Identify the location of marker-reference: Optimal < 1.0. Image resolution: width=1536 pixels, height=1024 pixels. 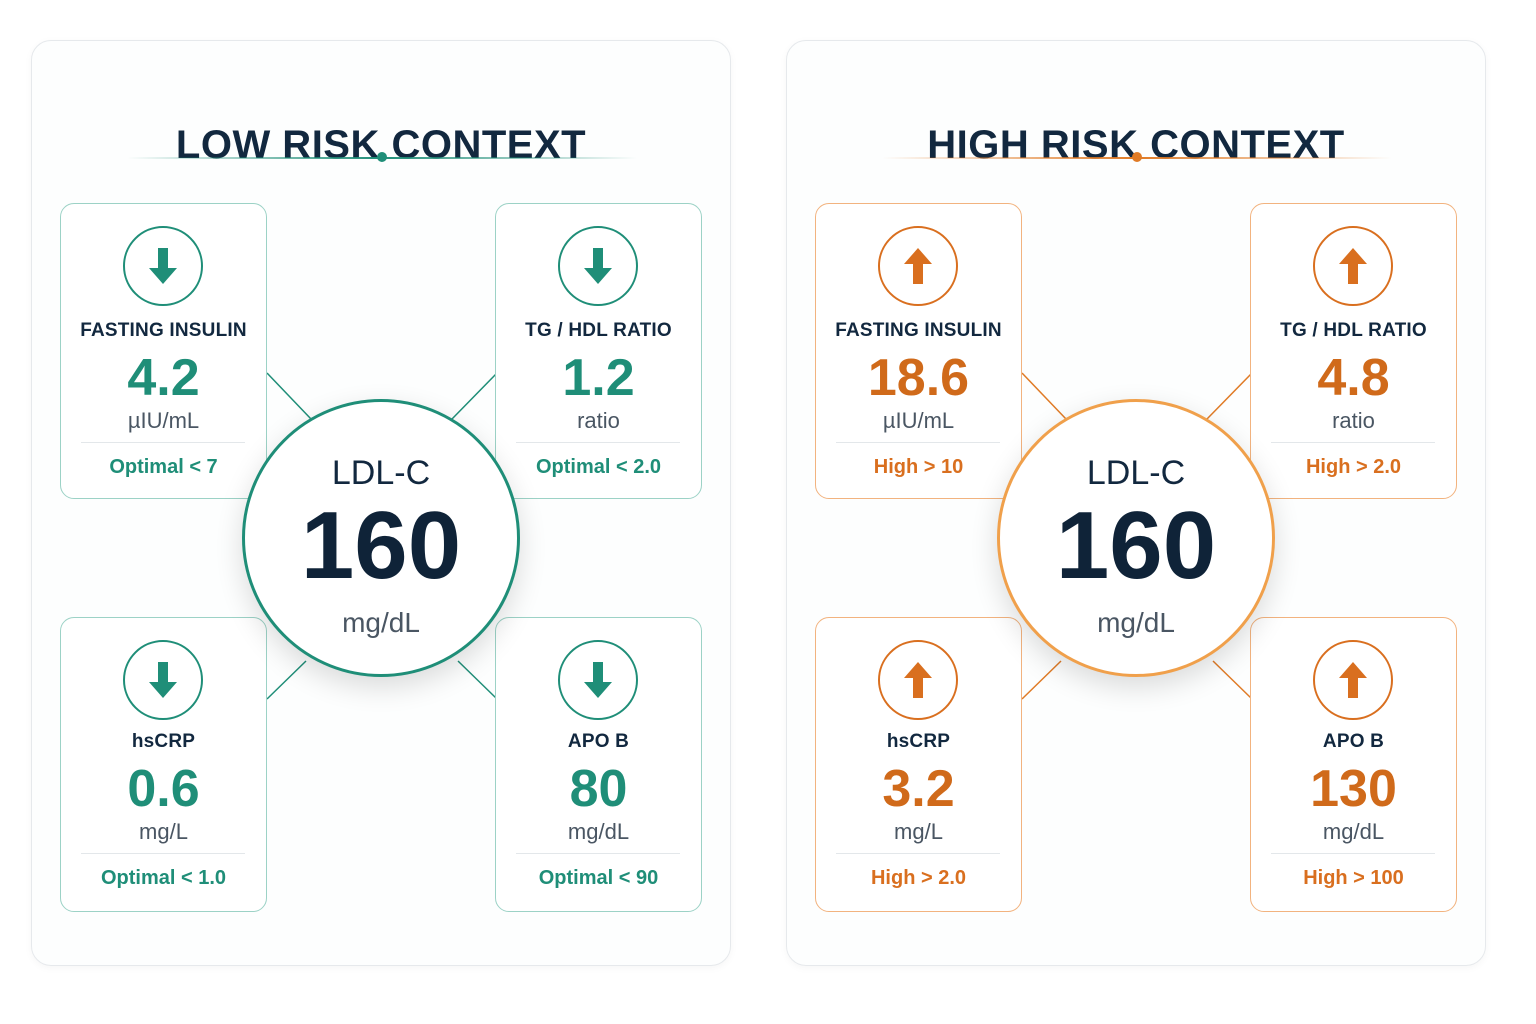
(163, 878).